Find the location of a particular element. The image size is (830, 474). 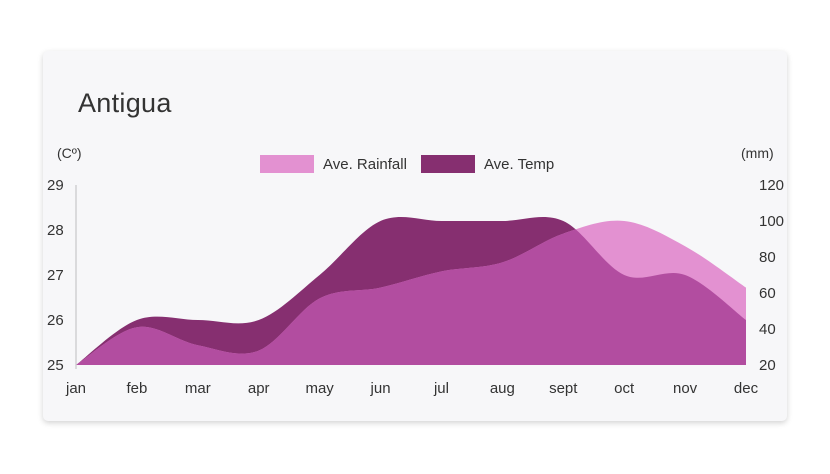

legend-swatch-temp is located at coordinates (447, 164).